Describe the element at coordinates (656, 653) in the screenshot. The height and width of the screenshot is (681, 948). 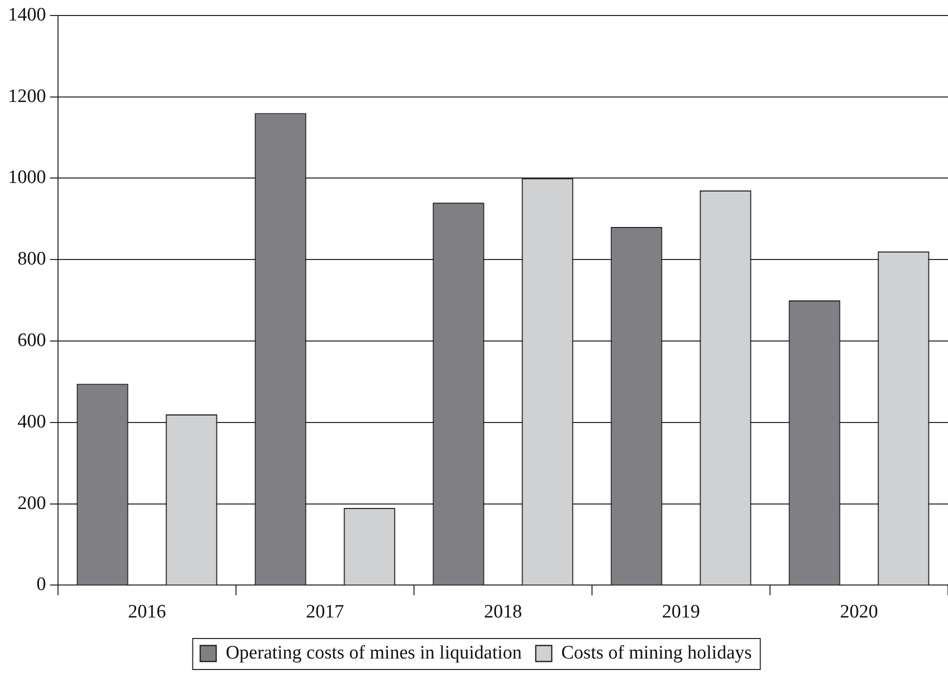
I see `legend-label: Costs of mining holidays` at that location.